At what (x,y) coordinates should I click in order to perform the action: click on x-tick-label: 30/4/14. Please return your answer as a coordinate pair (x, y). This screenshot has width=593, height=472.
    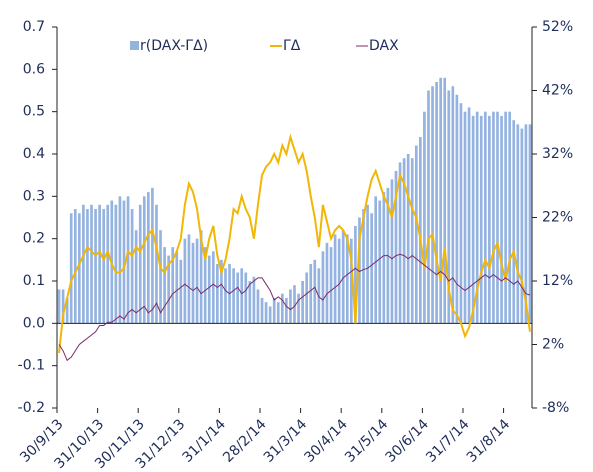
    Looking at the image, I should click on (326, 441).